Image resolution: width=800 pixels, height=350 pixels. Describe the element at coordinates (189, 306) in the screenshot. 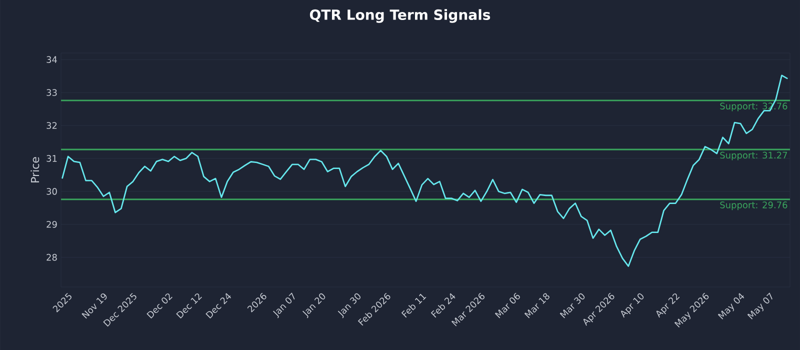

I see `x-tick-label: Dec 12` at that location.